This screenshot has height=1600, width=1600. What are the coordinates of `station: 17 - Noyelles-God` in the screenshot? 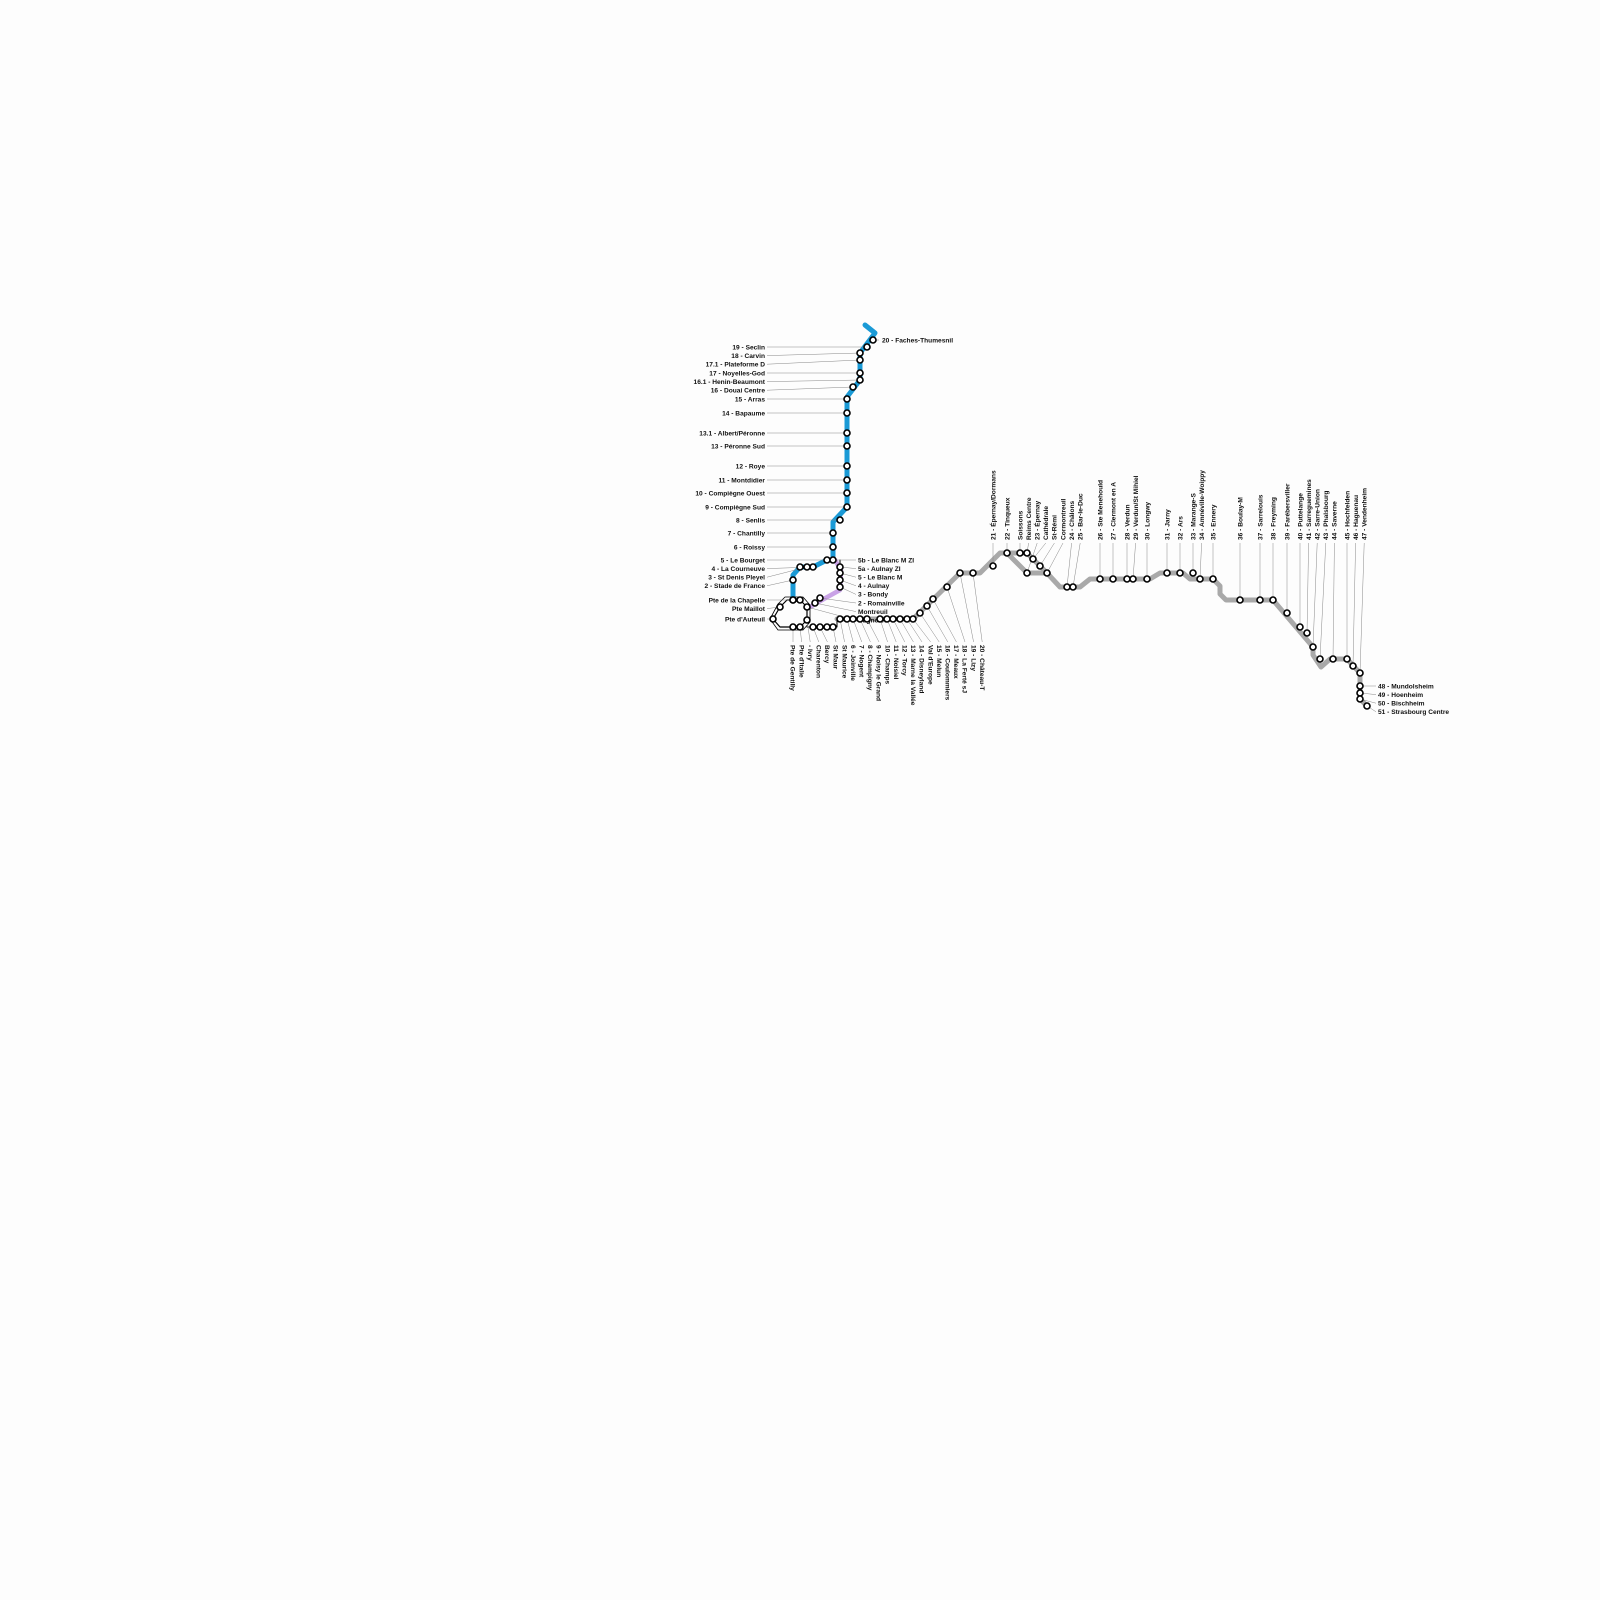 It's located at (786, 373).